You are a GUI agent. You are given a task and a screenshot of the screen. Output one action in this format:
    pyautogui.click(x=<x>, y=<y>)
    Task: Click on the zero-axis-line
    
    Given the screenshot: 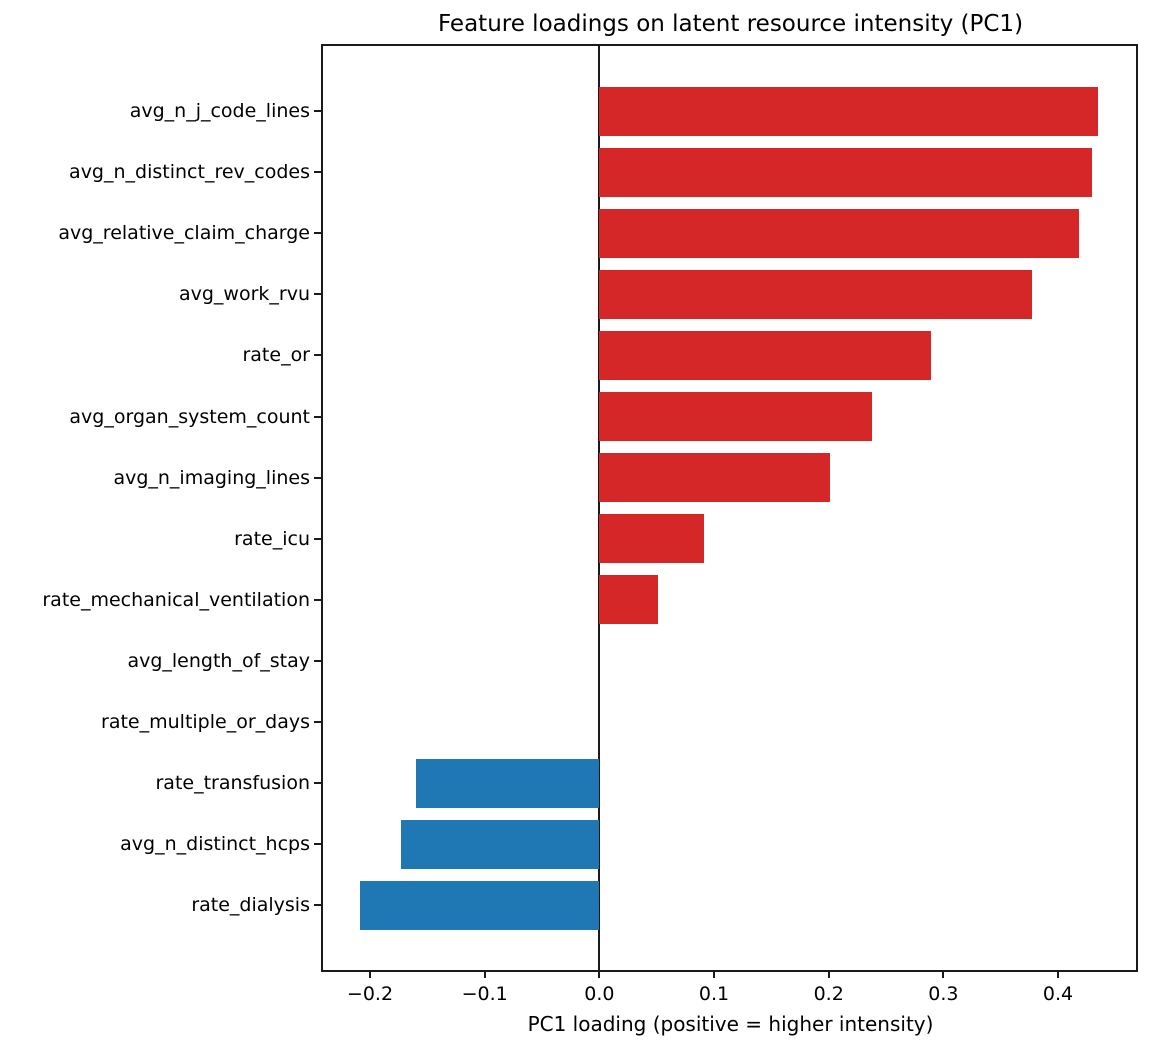 What is the action you would take?
    pyautogui.click(x=599, y=508)
    